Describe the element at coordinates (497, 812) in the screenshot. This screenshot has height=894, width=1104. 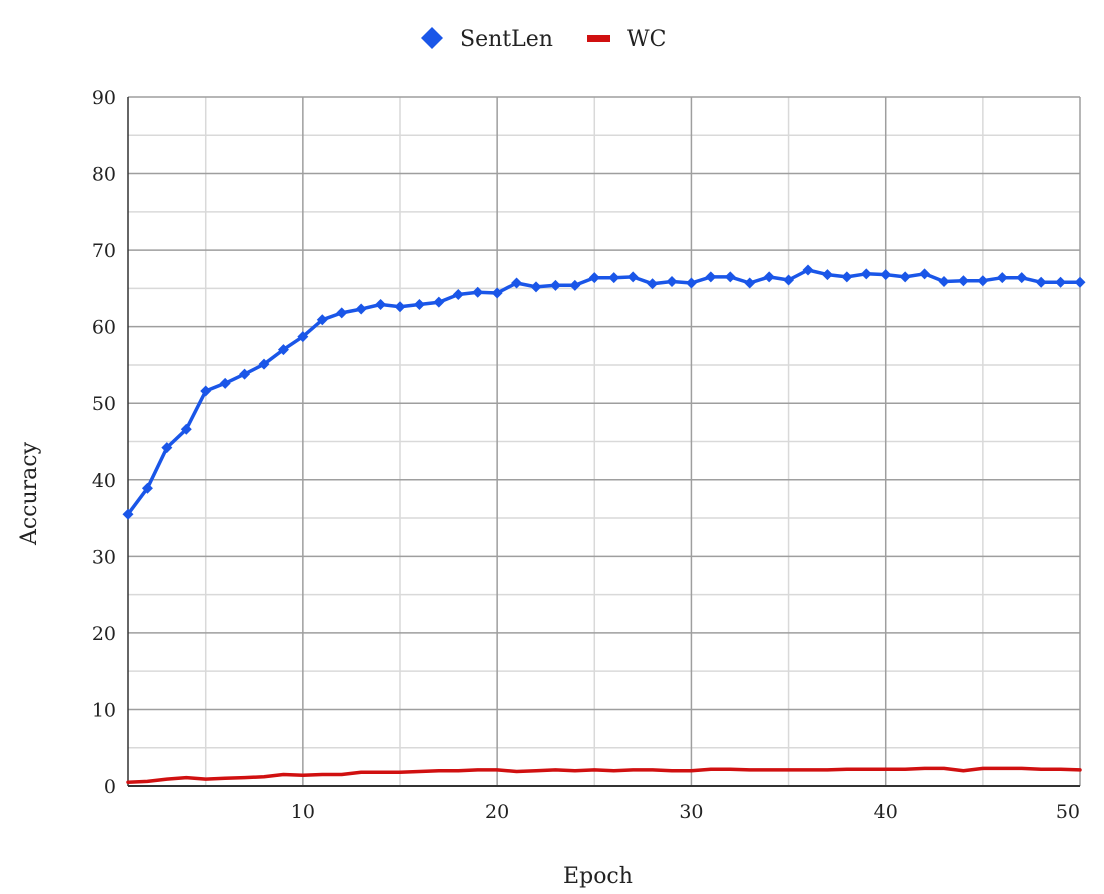
I see `x-tick-label: 20` at that location.